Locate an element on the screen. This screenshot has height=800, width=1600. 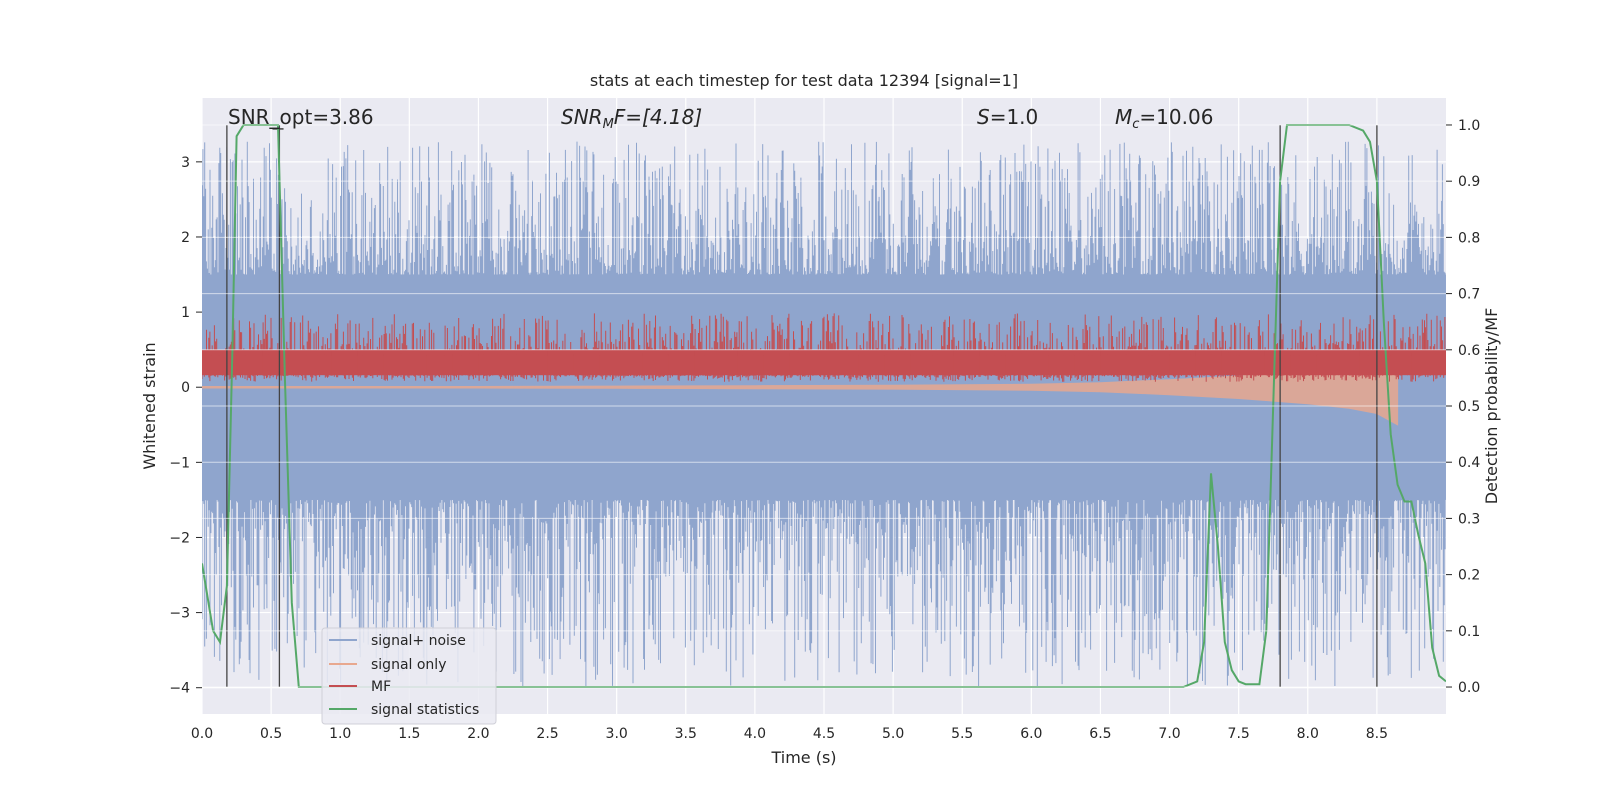
y-tick-label-3: 0 is located at coordinates (185, 388).